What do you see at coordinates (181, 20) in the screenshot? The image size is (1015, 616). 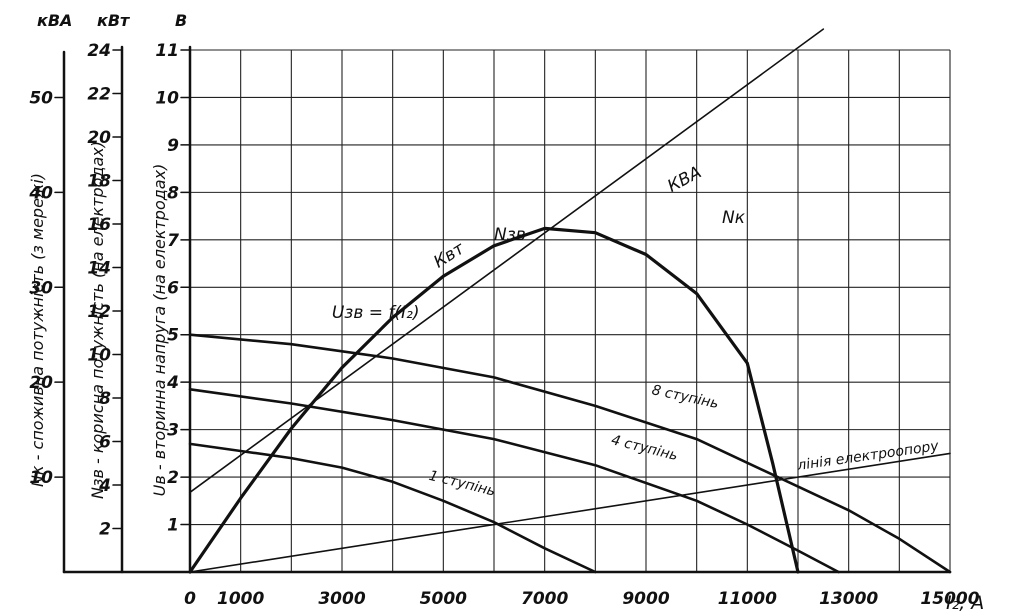 I see `axis-unit-v: В` at bounding box center [181, 20].